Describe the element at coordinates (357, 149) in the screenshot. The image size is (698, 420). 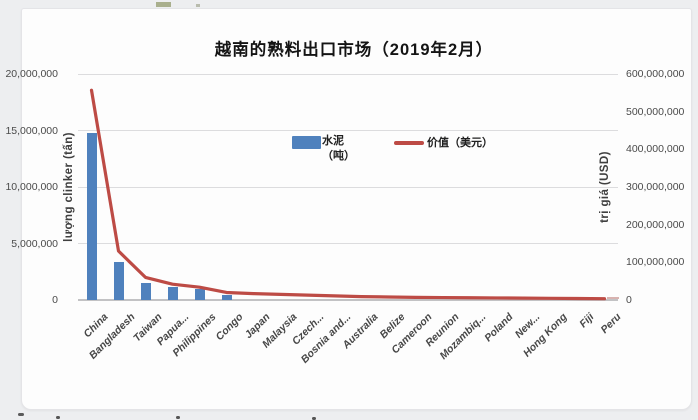
I see `legend-bar-label: 水泥 （吨）` at that location.